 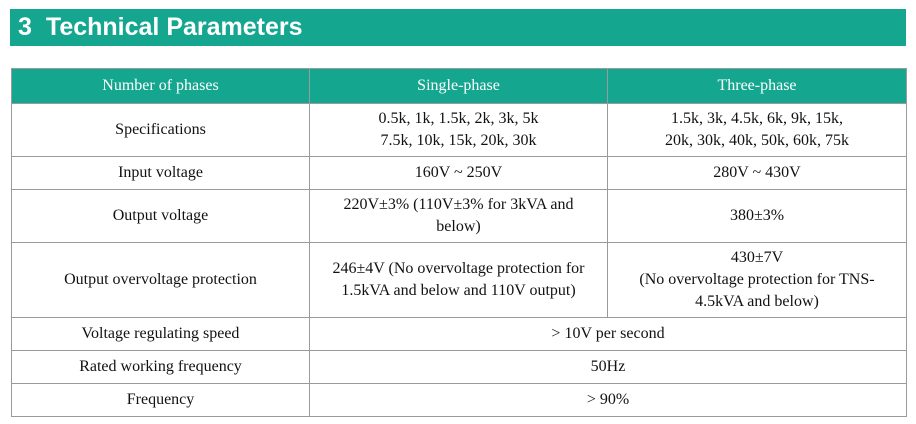 What do you see at coordinates (160, 367) in the screenshot?
I see `row-label: Rated working frequency` at bounding box center [160, 367].